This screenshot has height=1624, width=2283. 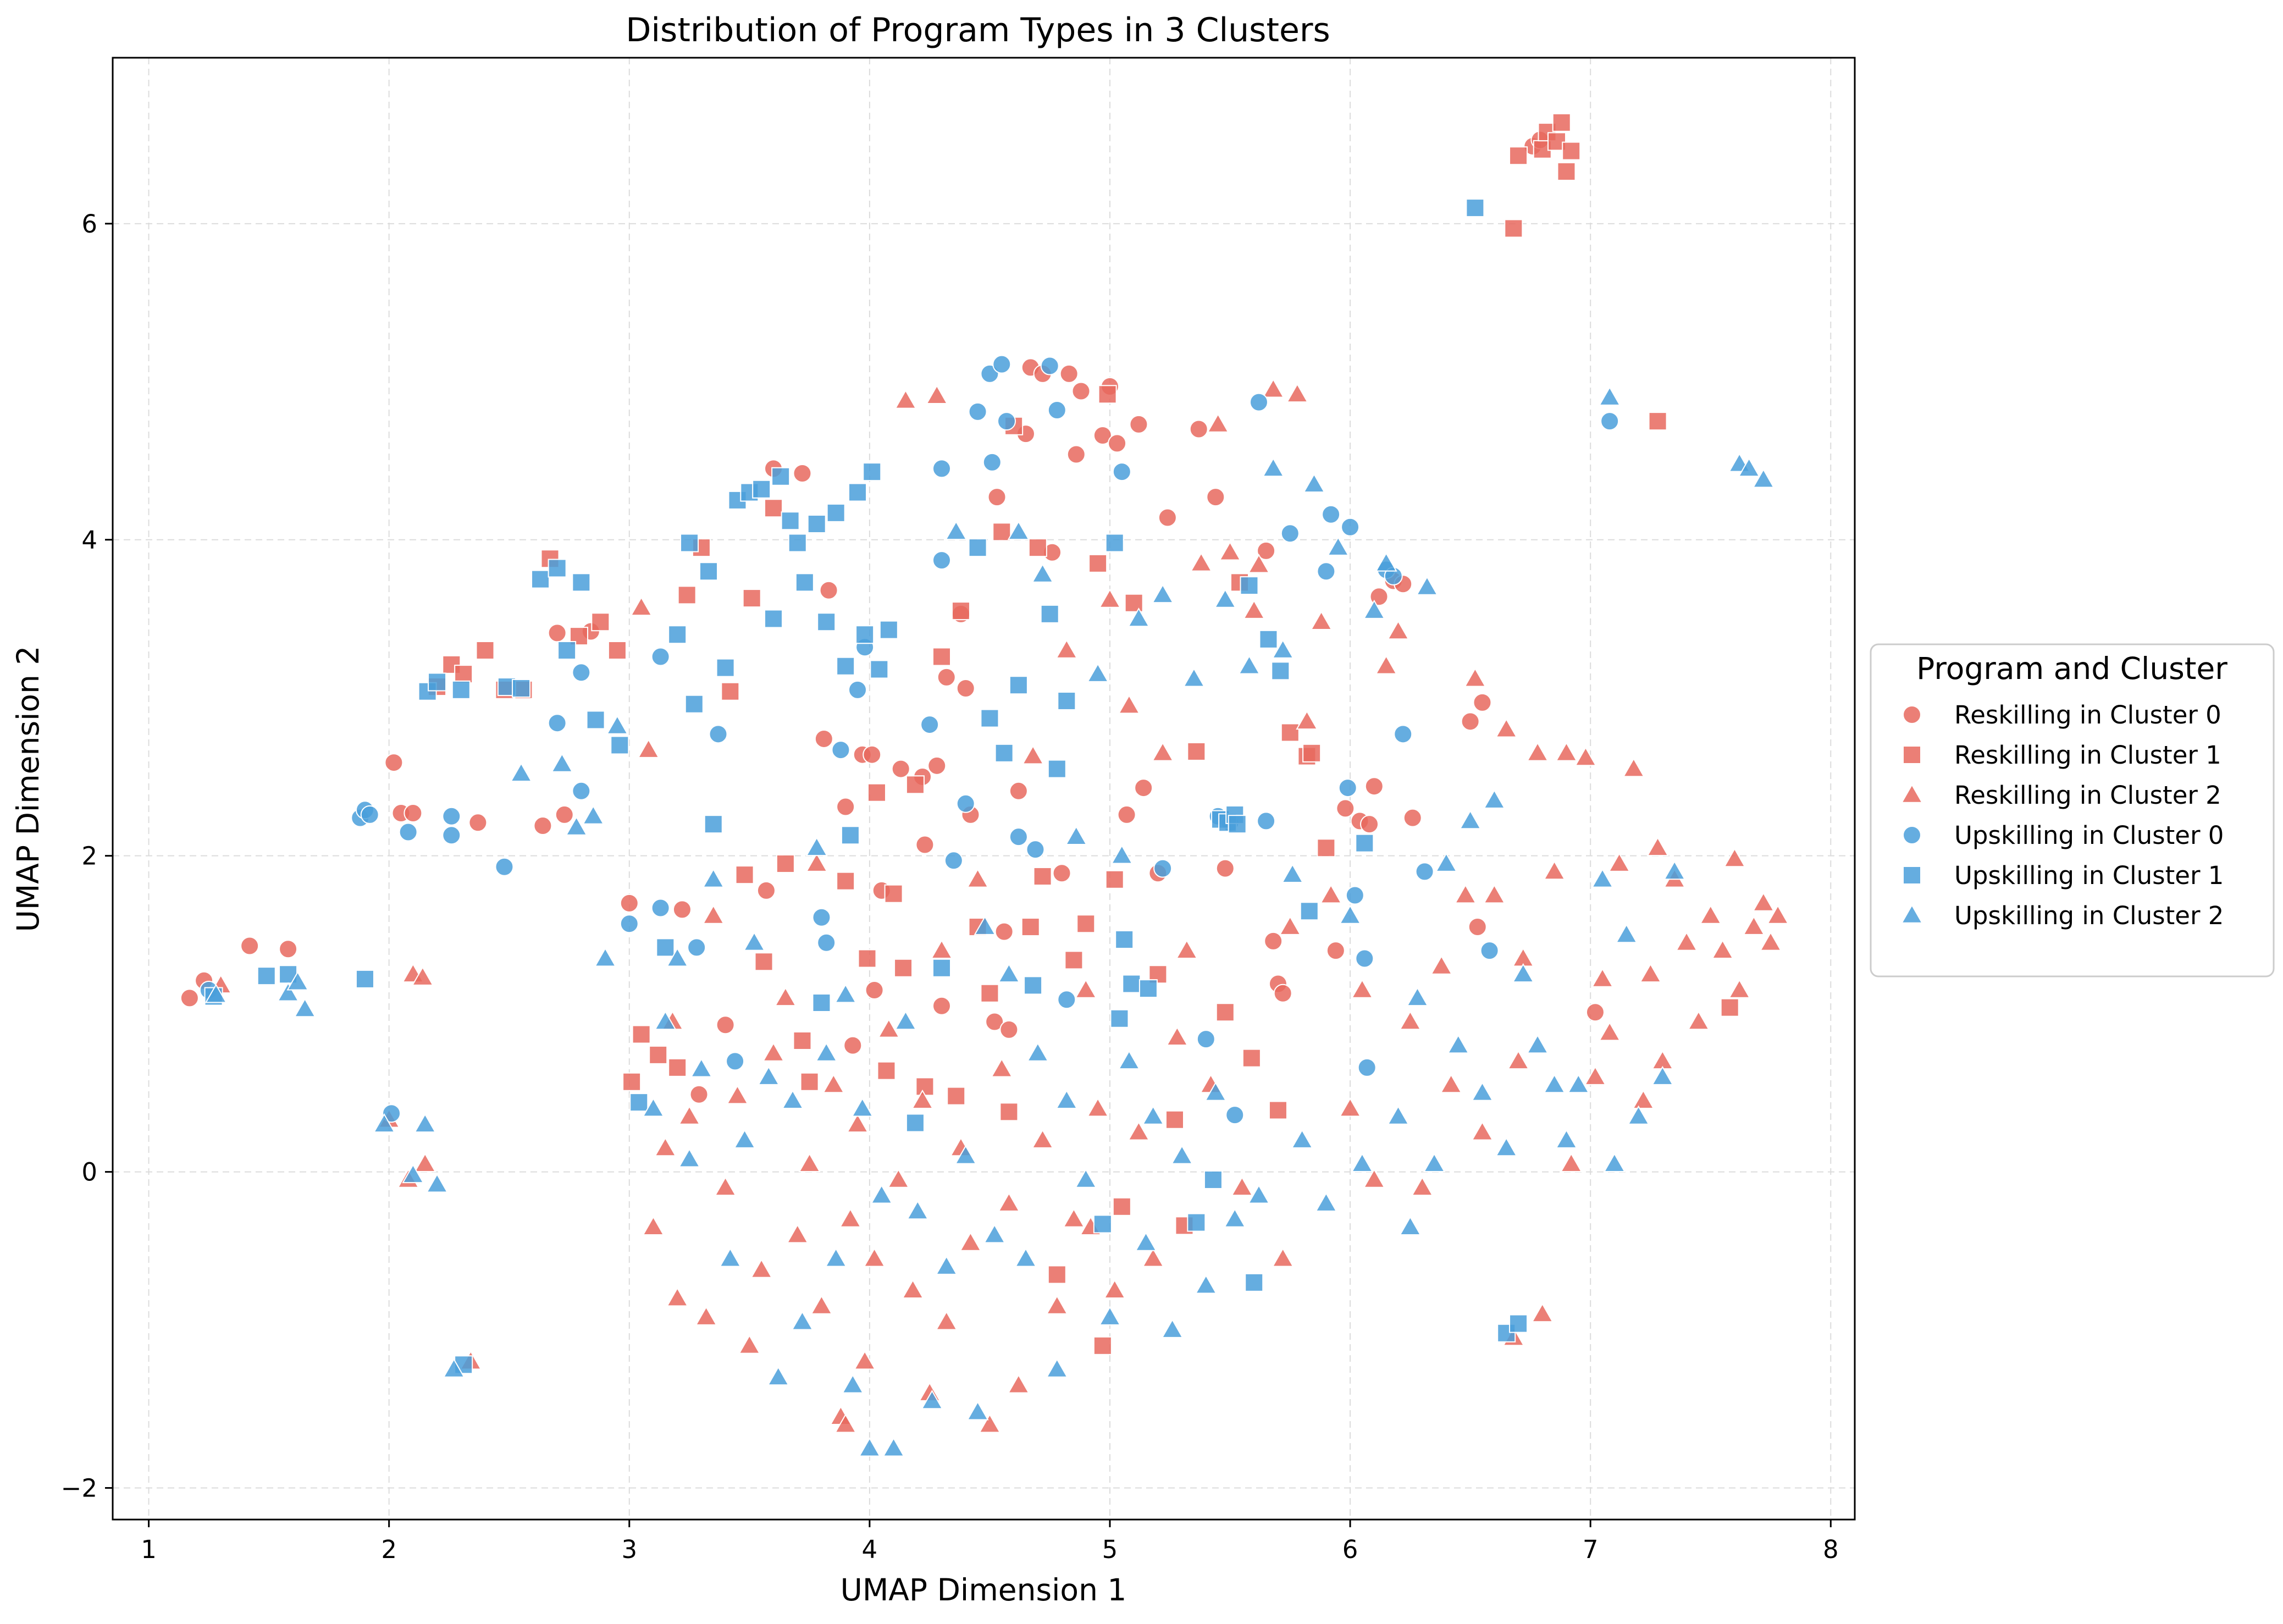 I want to click on legend-label: Upskilling in Cluster 2, so click(x=2089, y=915).